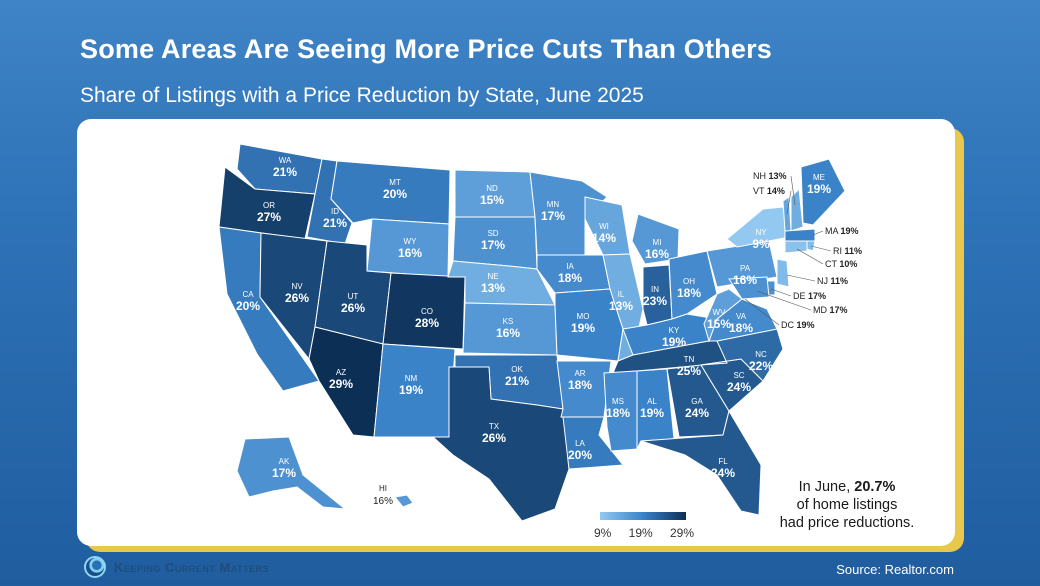 The image size is (1040, 586). What do you see at coordinates (494, 426) in the screenshot?
I see `state-abbr: TX` at bounding box center [494, 426].